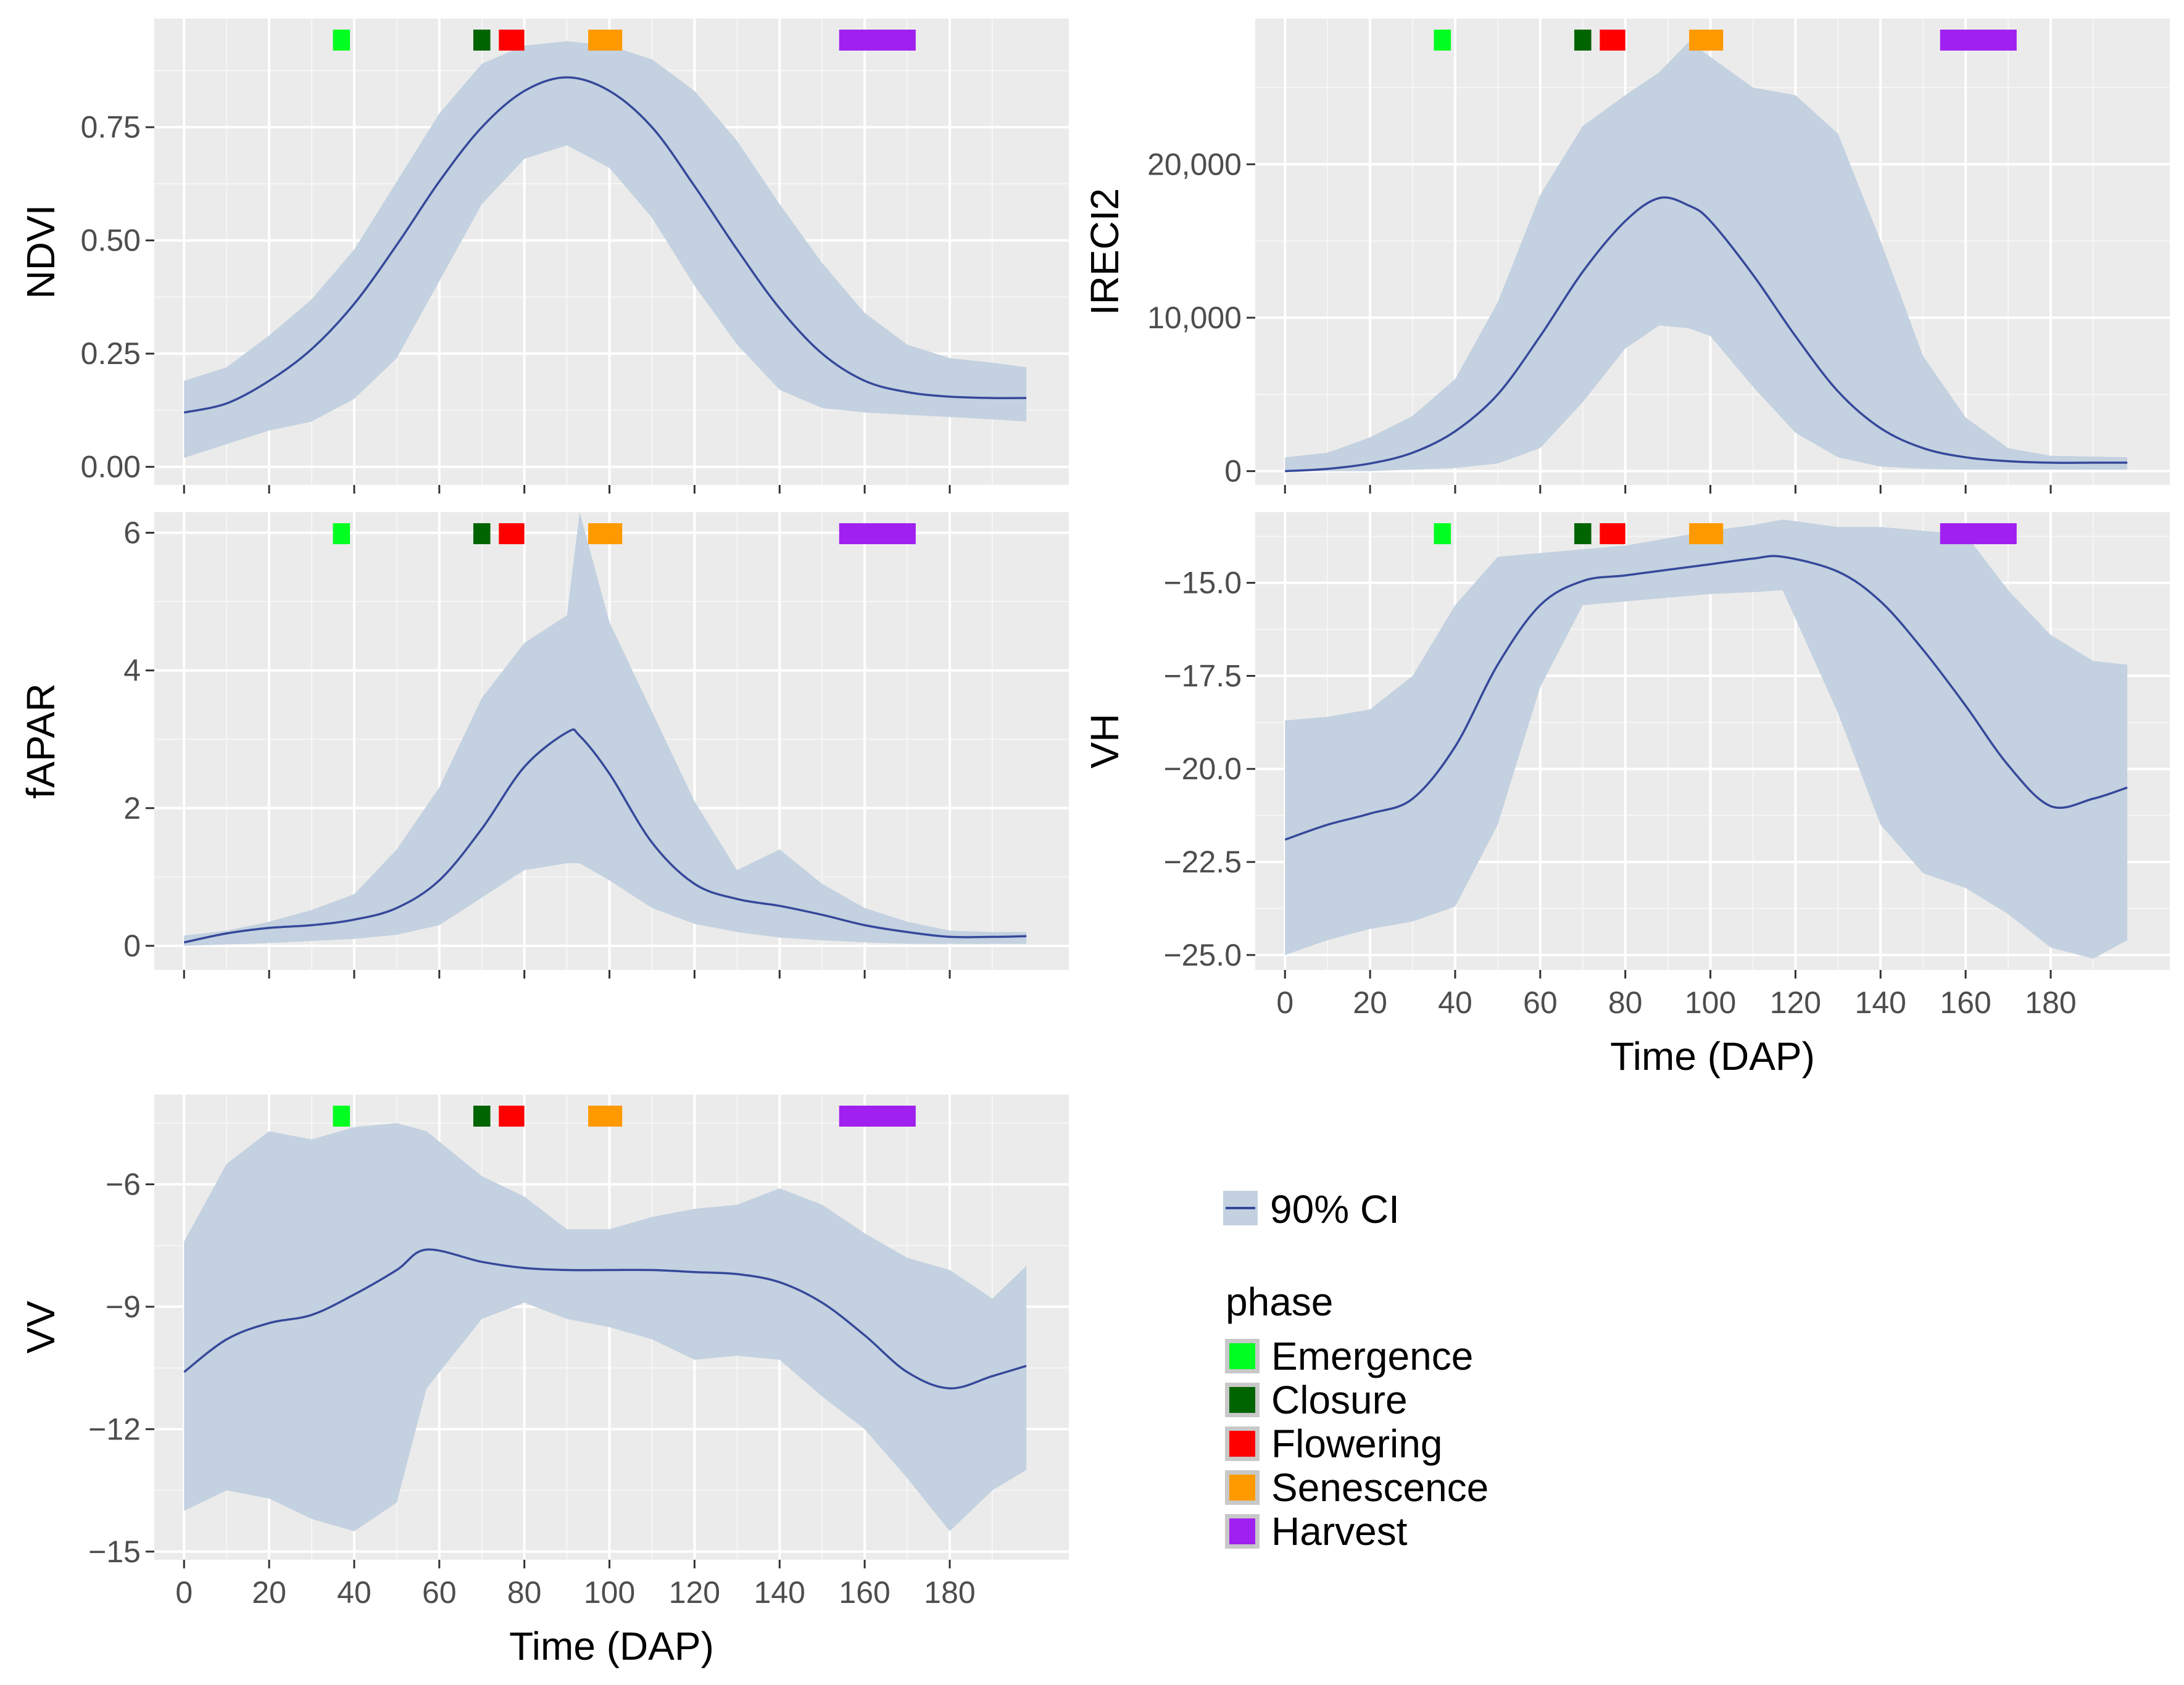  What do you see at coordinates (115, 1429) in the screenshot?
I see `y-tick-label: −12` at bounding box center [115, 1429].